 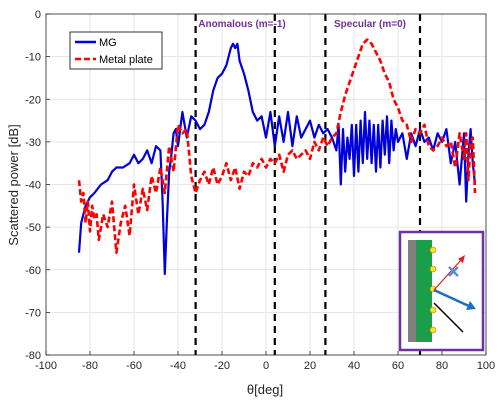 What do you see at coordinates (453, 271) in the screenshot?
I see `inset-suppressed-cross-icon` at bounding box center [453, 271].